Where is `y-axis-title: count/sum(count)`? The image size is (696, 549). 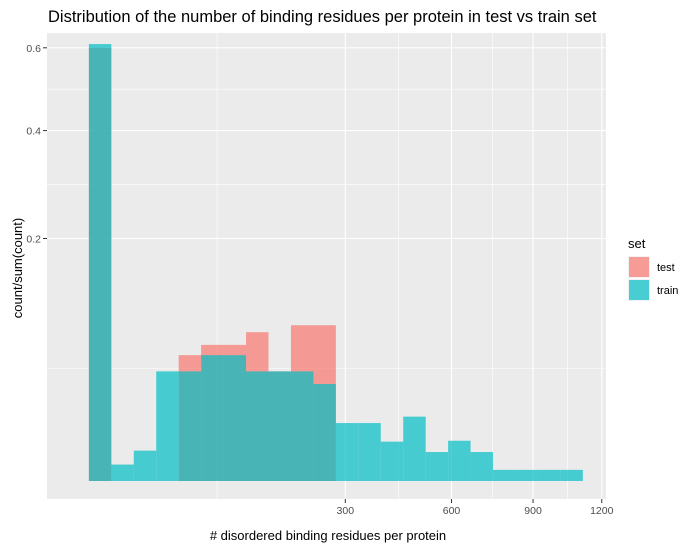 y-axis-title: count/sum(count) is located at coordinates (17, 268).